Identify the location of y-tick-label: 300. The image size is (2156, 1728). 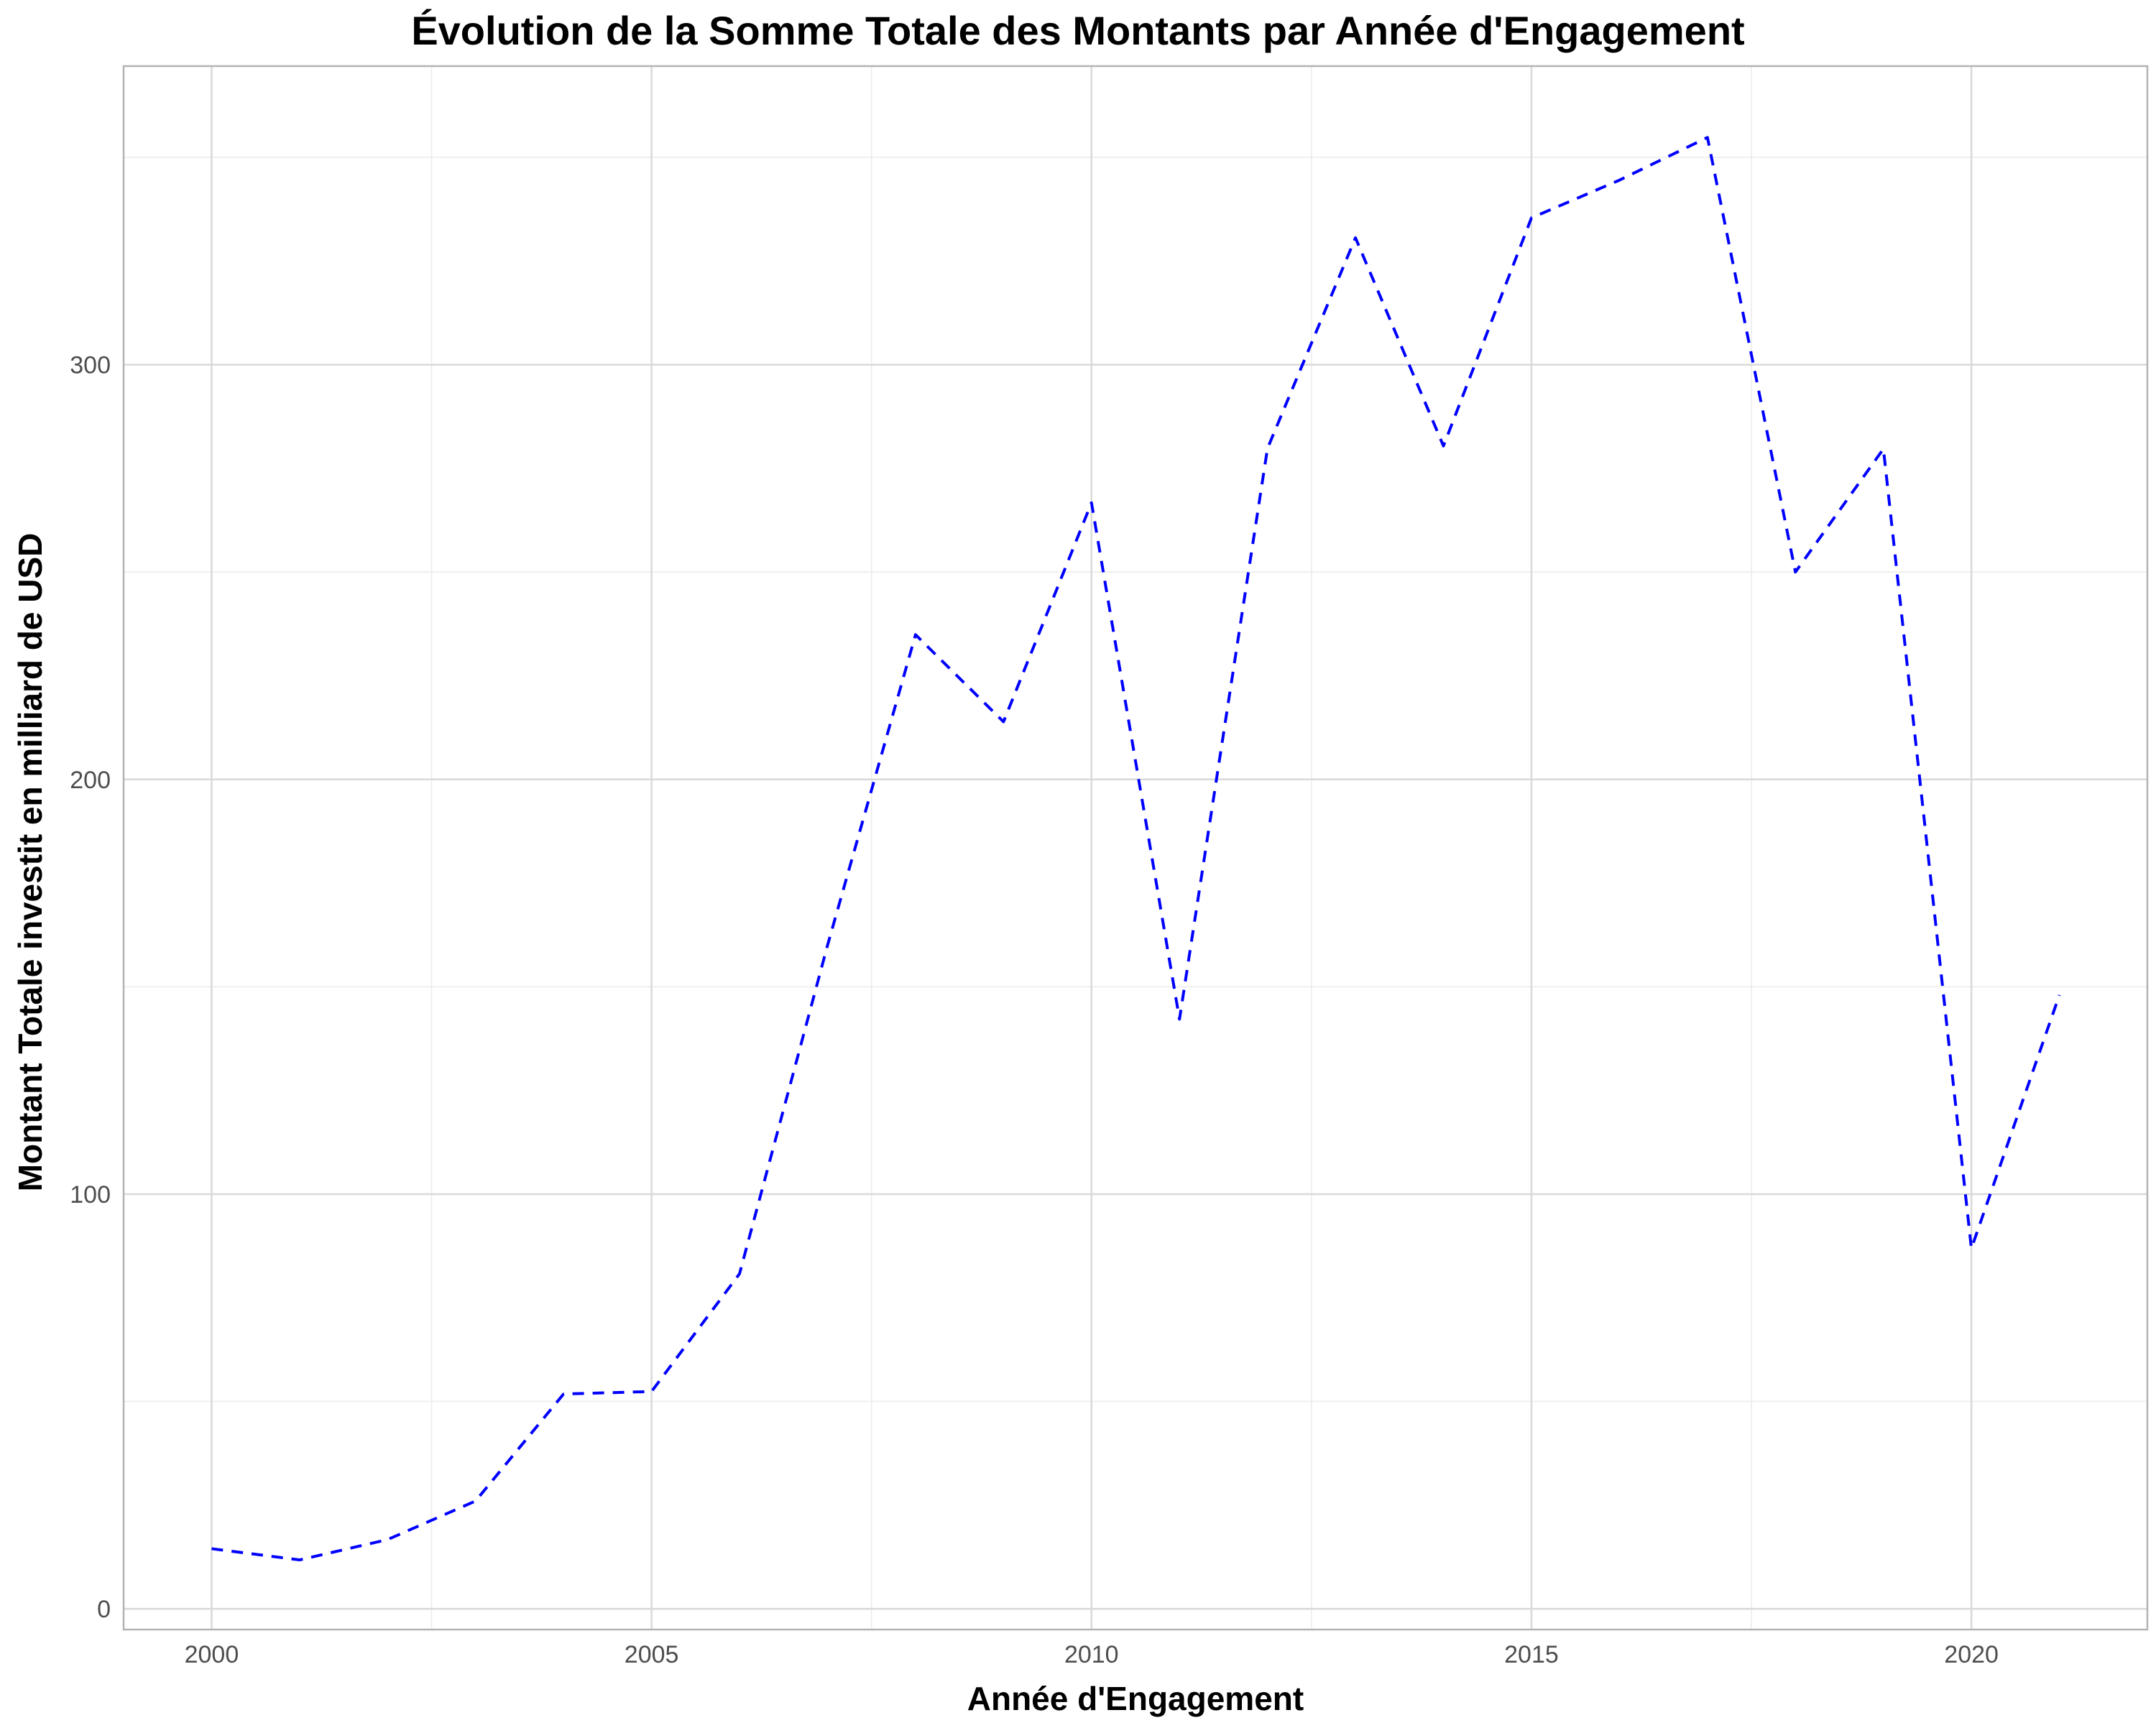
(91, 366).